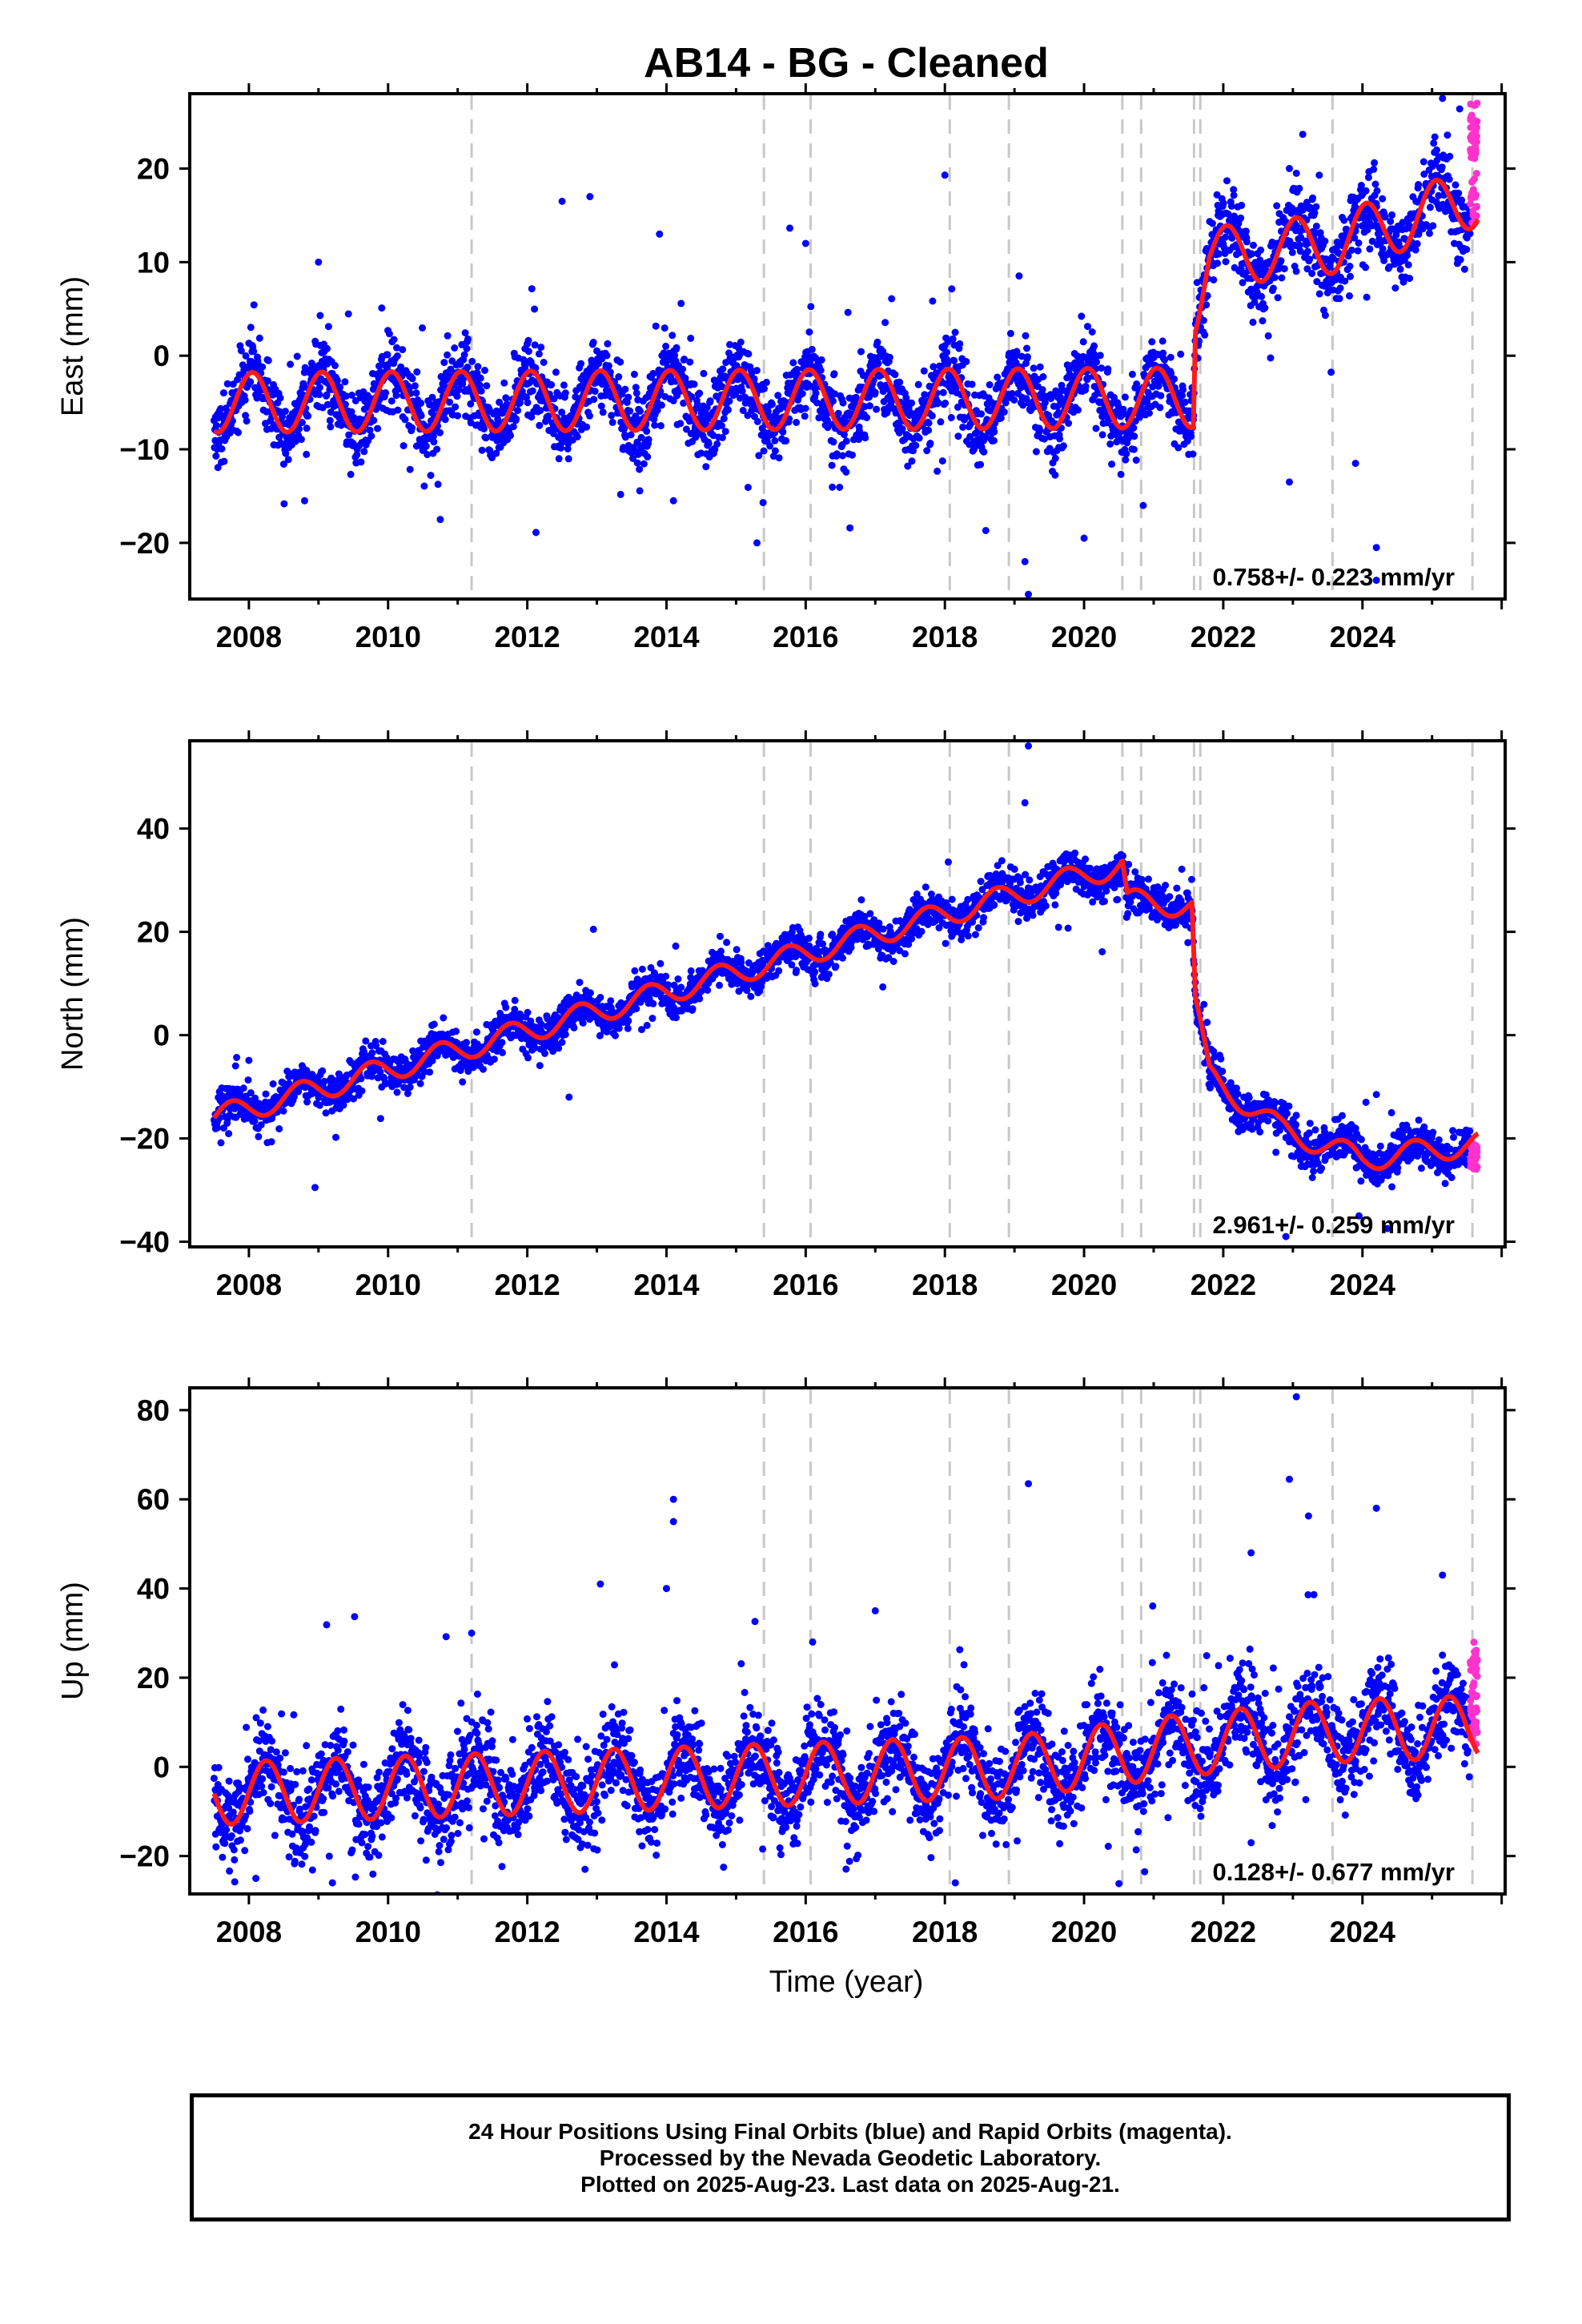 This screenshot has width=1582, height=2324. I want to click on y-tick-label: 10, so click(154, 262).